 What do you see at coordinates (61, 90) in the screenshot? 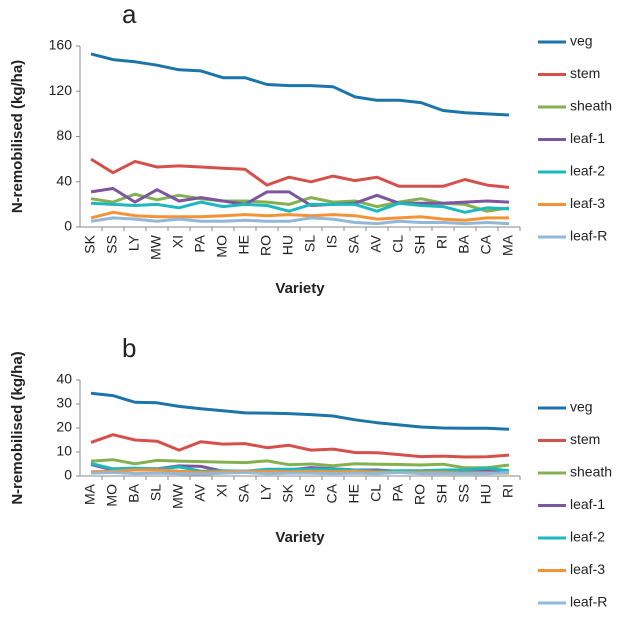
I see `y-tick-label: 120` at bounding box center [61, 90].